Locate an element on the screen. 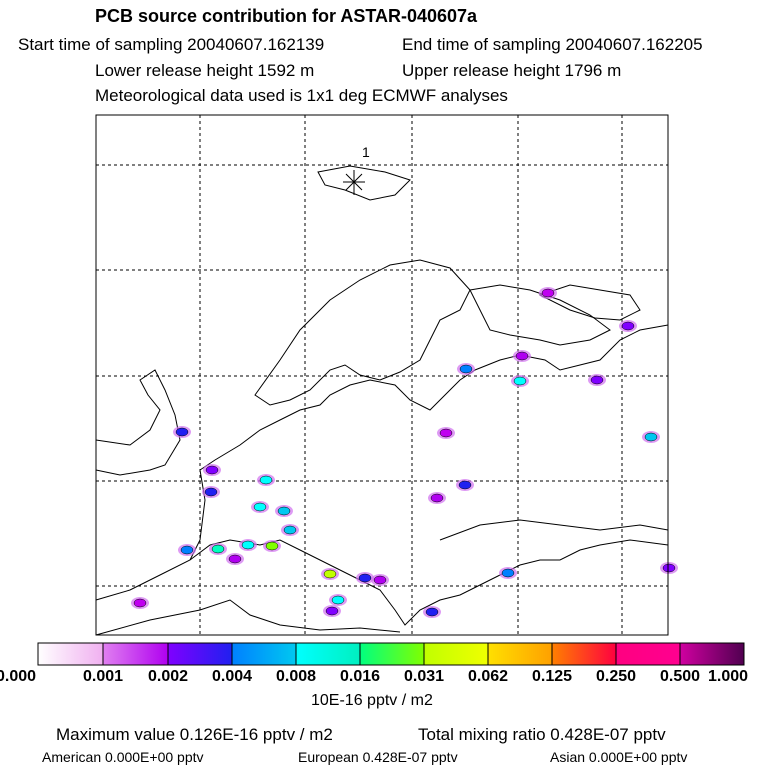 The image size is (768, 768). colorbar-tick-label: 0.008 is located at coordinates (296, 676).